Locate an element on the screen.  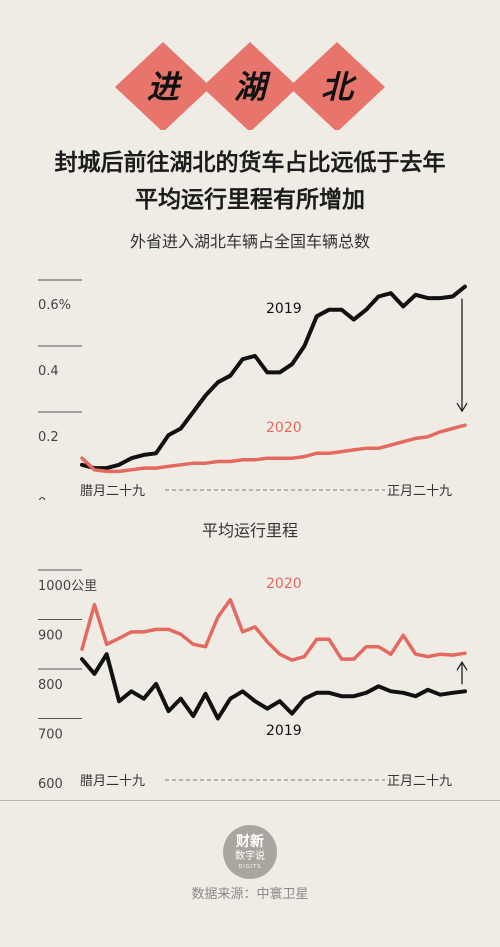
banner-char-3: 北 is located at coordinates (339, 87).